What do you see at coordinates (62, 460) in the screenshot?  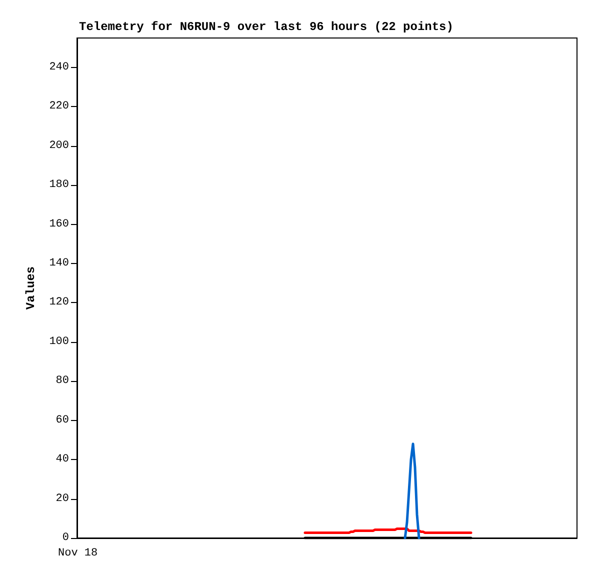 I see `y-tick-label: 40` at bounding box center [62, 460].